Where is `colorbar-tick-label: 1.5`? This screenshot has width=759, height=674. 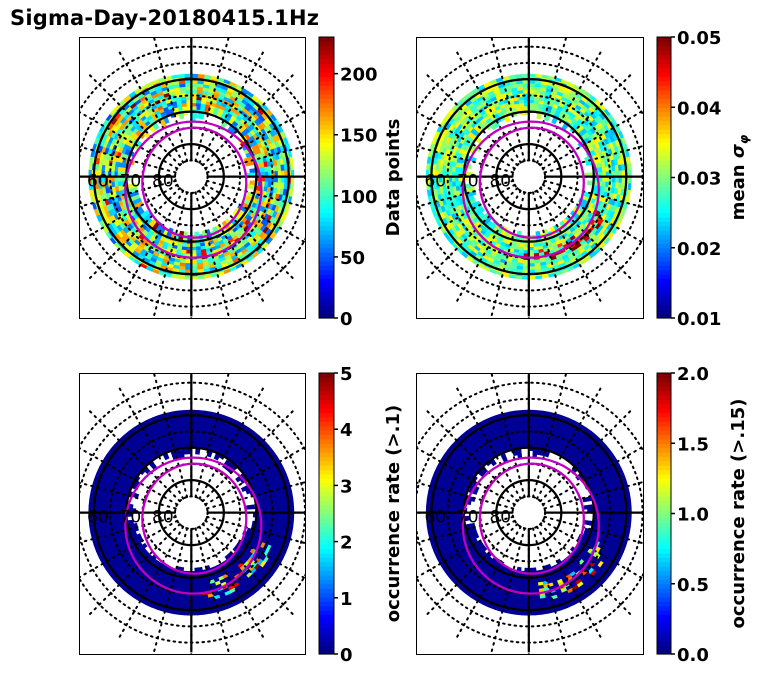 colorbar-tick-label: 1.5 is located at coordinates (693, 444).